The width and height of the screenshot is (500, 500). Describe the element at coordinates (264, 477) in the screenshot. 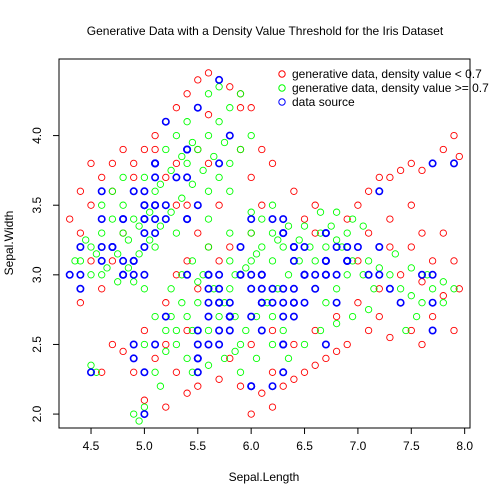

I see `x-axis-label: Sepal.Length` at that location.